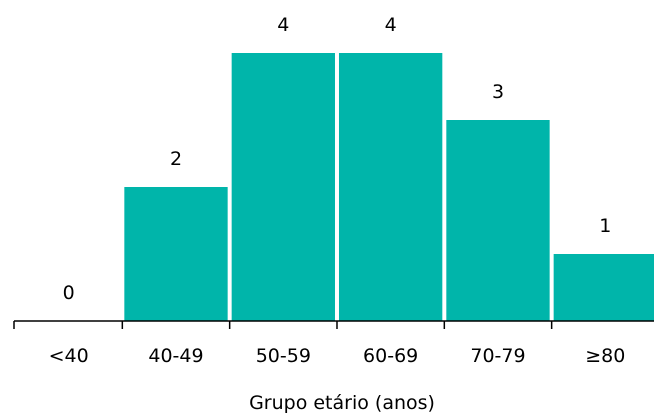 This screenshot has height=416, width=654. What do you see at coordinates (69, 293) in the screenshot?
I see `value-label-0: 0` at bounding box center [69, 293].